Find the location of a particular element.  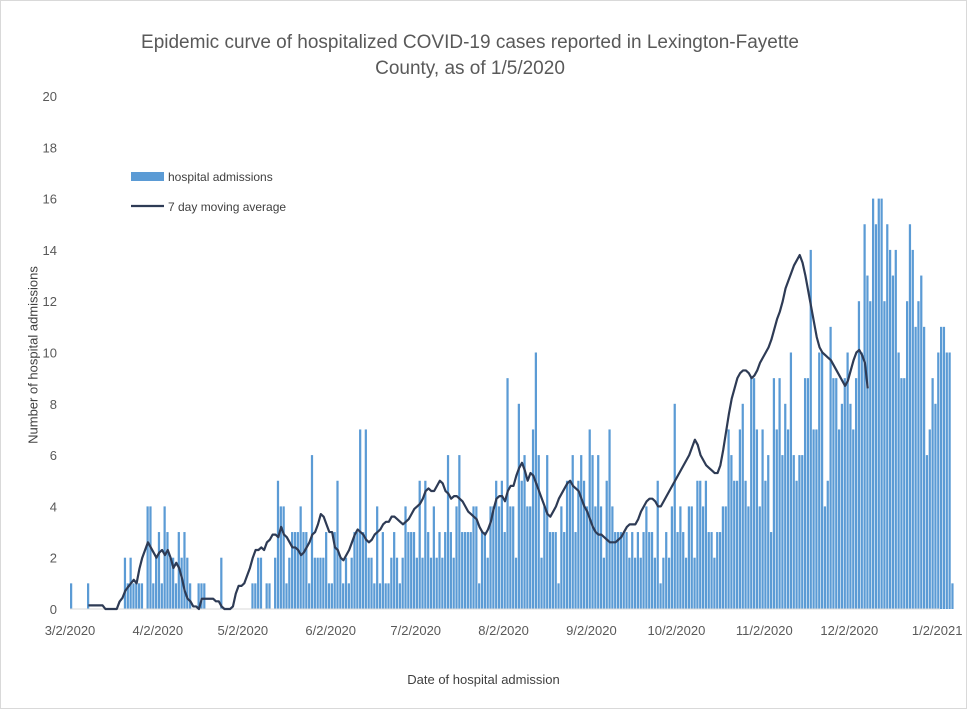

y-tick-label: 10 is located at coordinates (50, 353).